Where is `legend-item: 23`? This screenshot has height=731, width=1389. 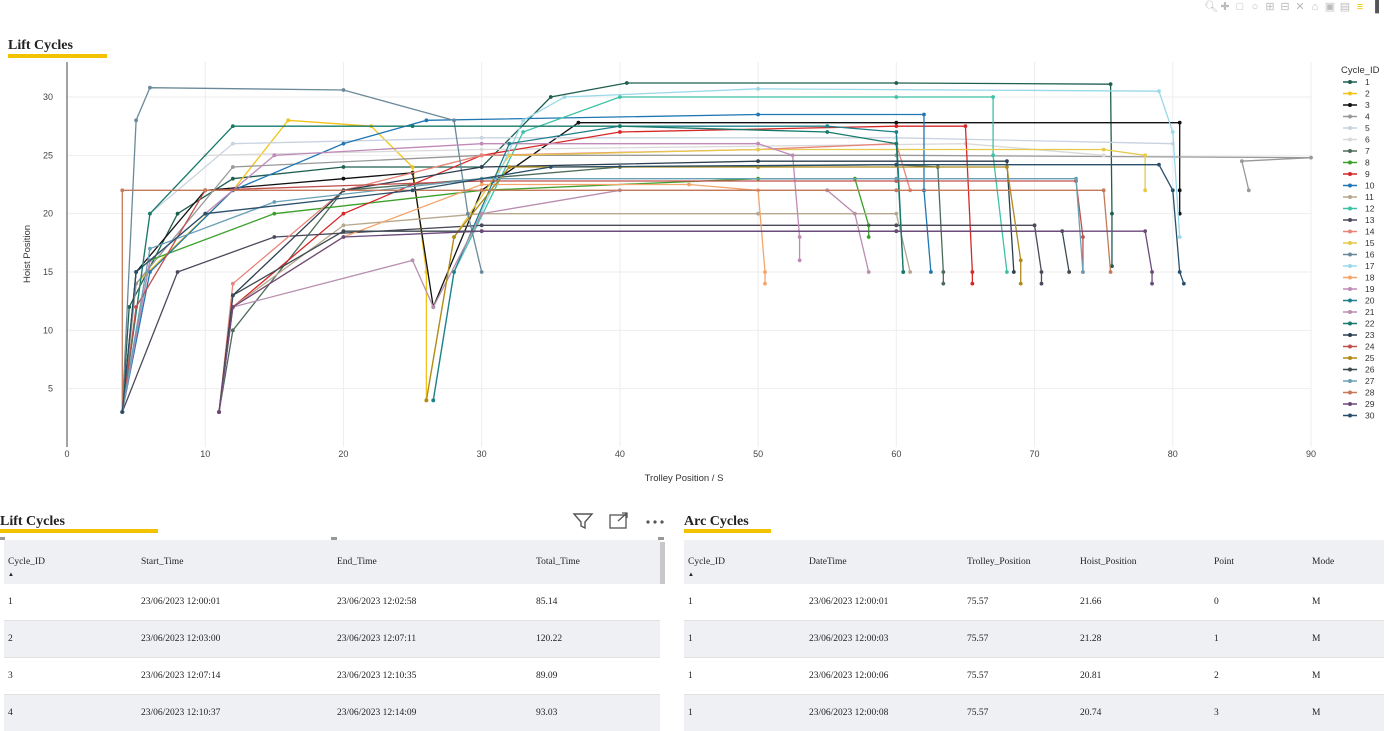
legend-item: 23 is located at coordinates (1359, 335).